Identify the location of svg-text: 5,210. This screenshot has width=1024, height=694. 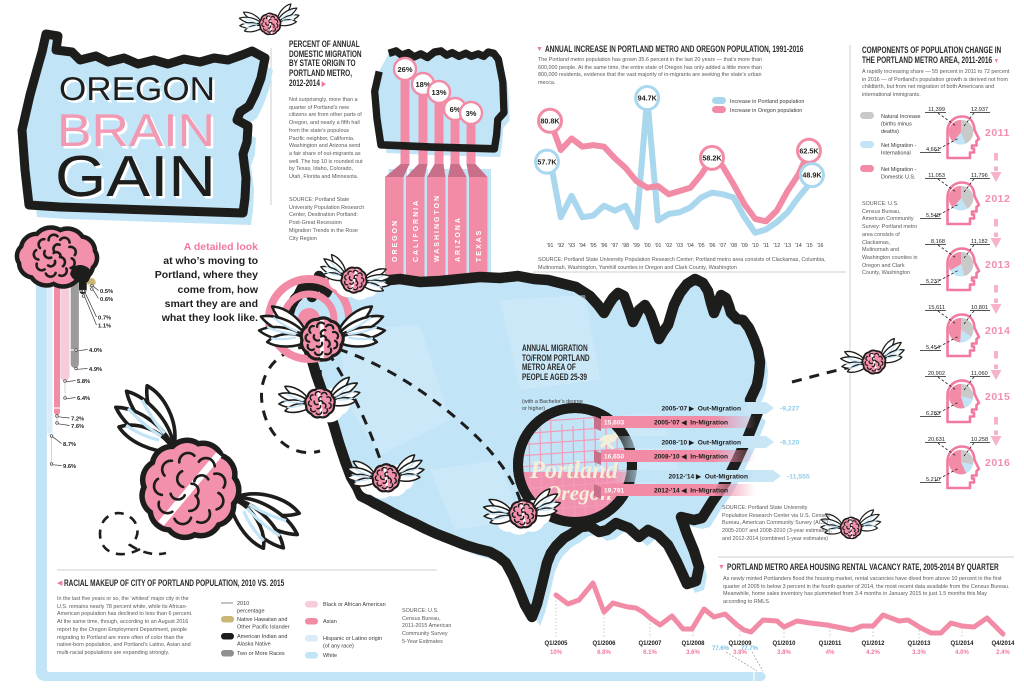
(933, 480).